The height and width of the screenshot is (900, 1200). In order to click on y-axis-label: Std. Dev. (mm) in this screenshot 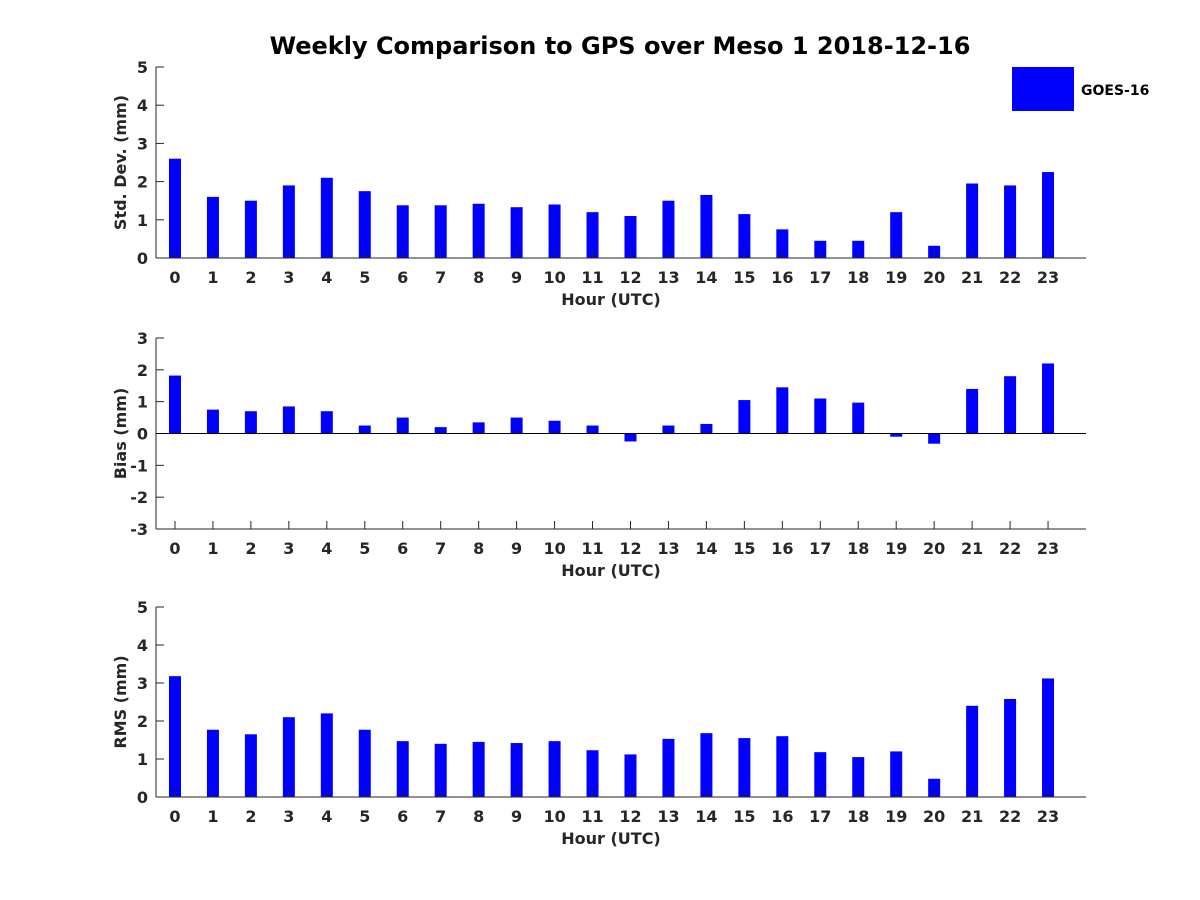, I will do `click(120, 162)`.